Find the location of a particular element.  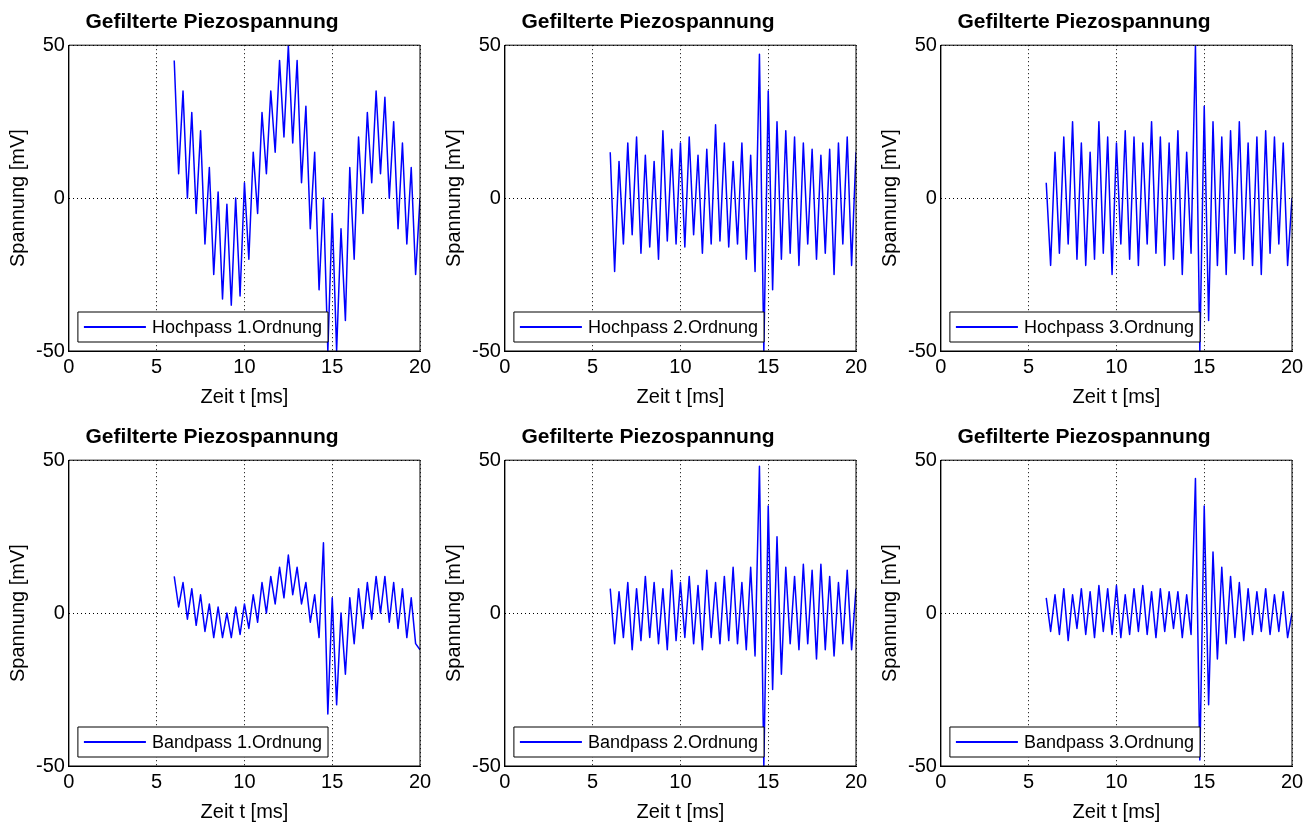

legend-label: Bandpass 3.Ordnung is located at coordinates (1109, 741).